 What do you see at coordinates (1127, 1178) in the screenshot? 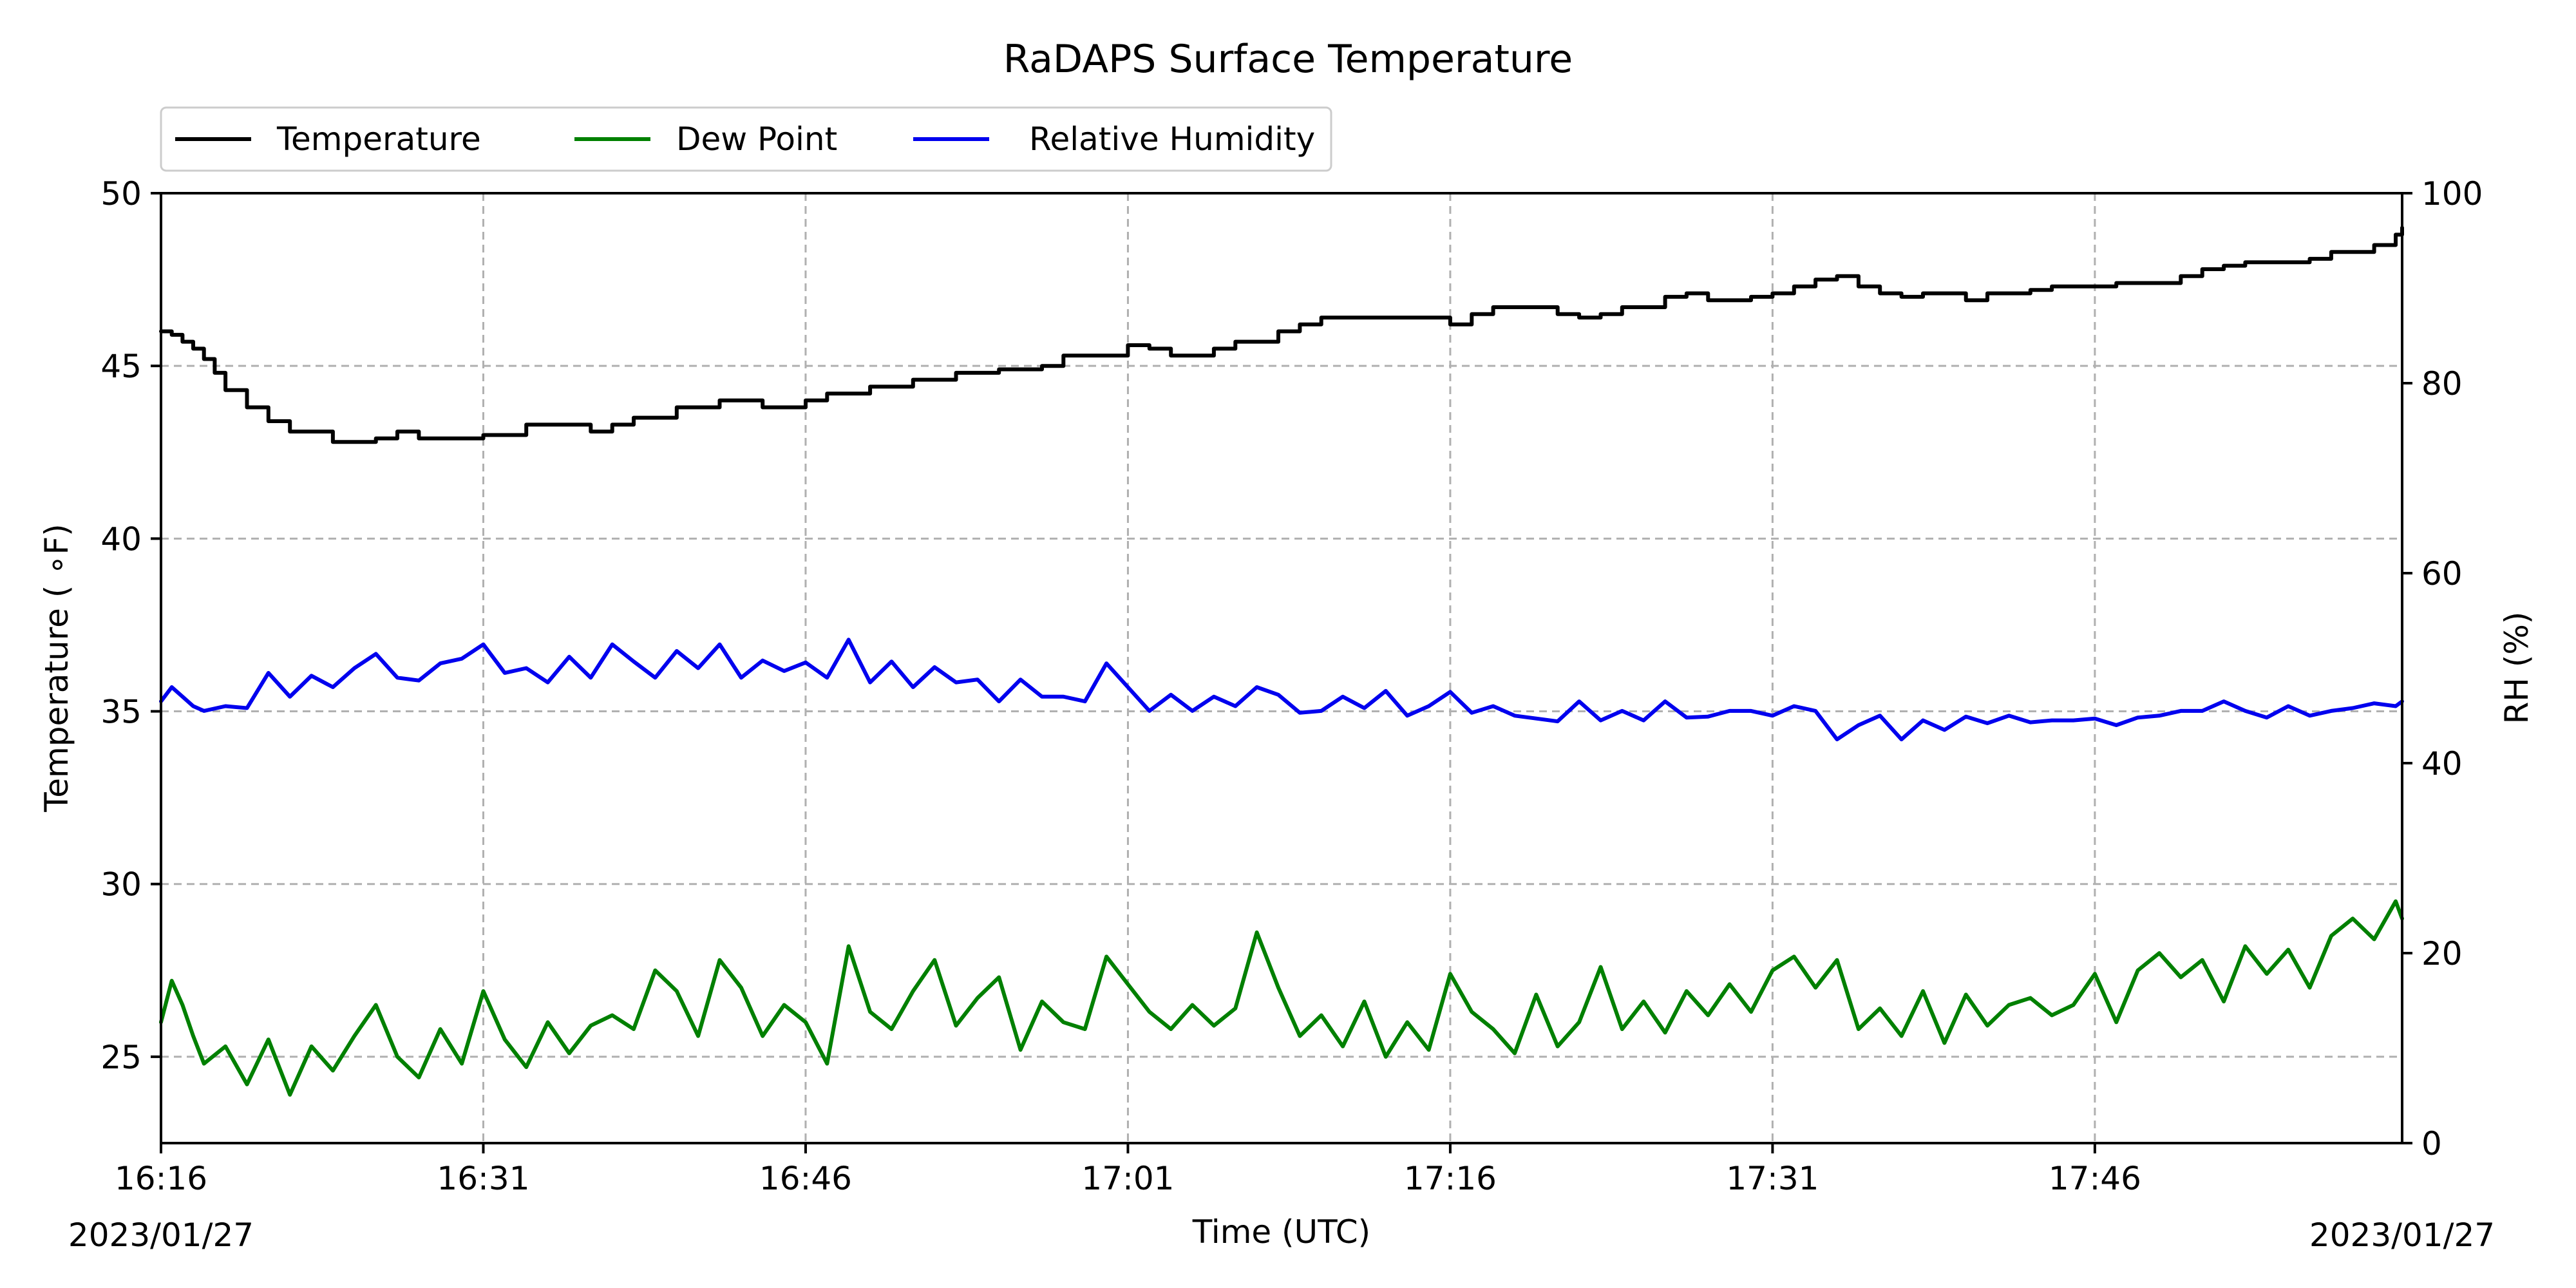
I see `x-tick-label: 17:01` at bounding box center [1127, 1178].